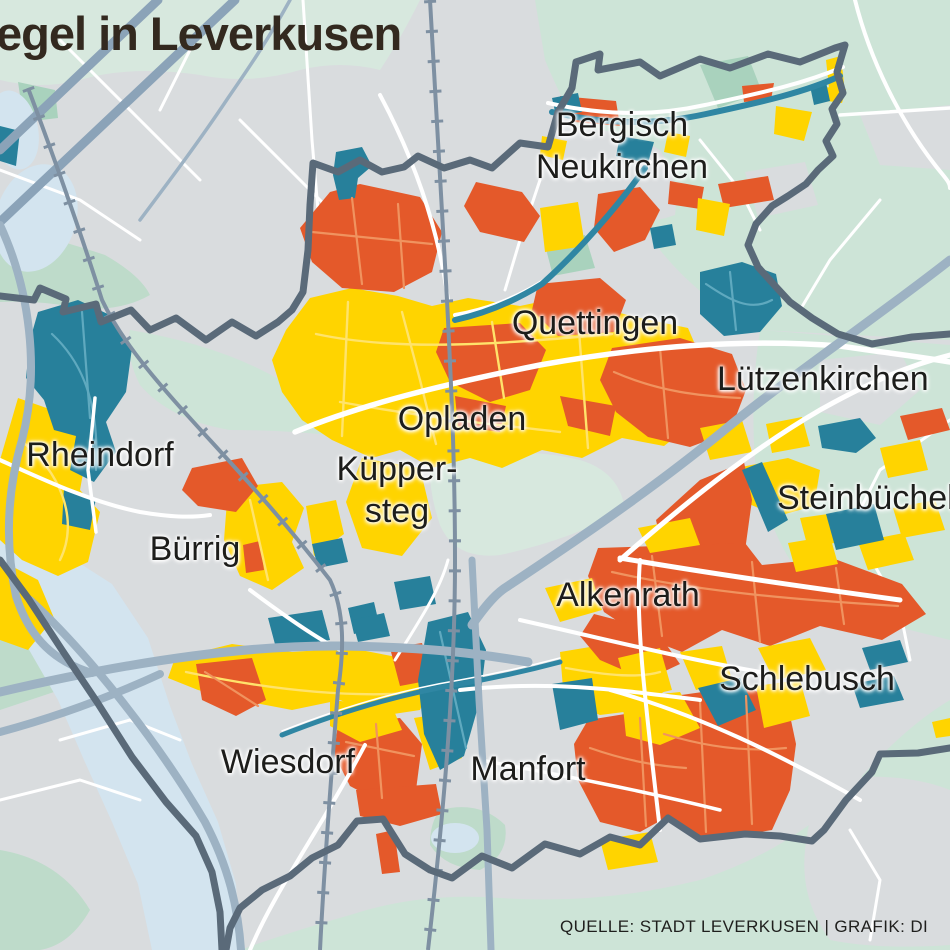 This screenshot has height=950, width=950. I want to click on district-label-wiesdorf: Wiesdorf, so click(288, 762).